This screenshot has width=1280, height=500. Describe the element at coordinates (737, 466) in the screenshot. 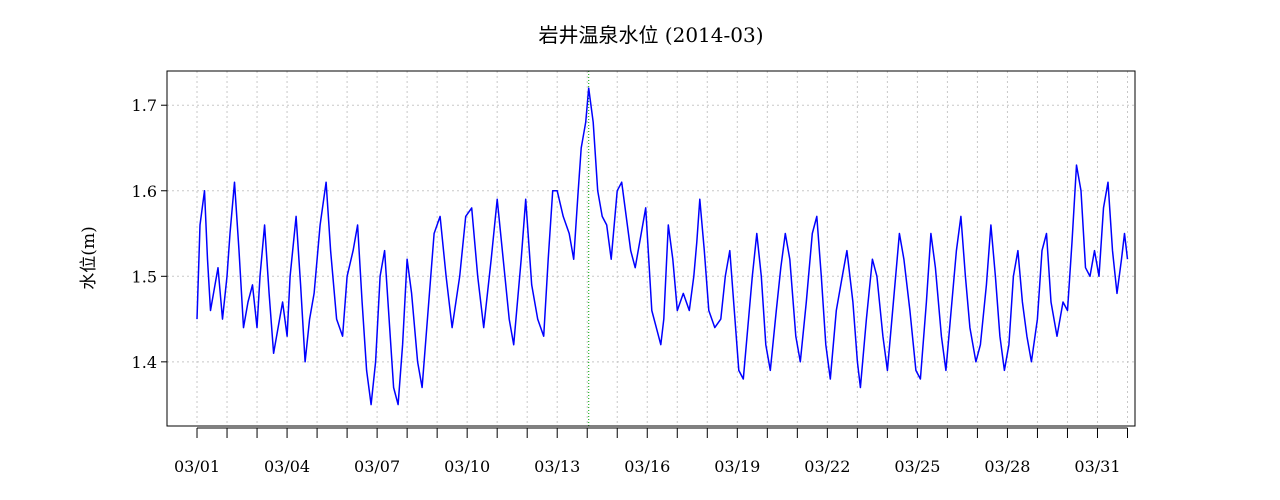

I see `x-tick-label: 03/19` at that location.